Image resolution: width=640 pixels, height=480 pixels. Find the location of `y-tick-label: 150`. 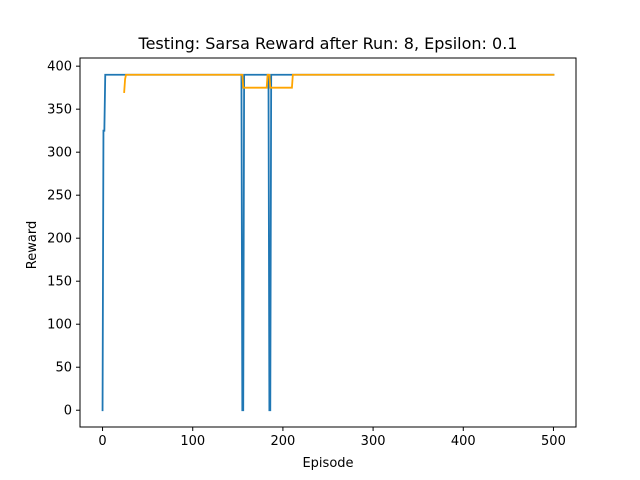

y-tick-label: 150 is located at coordinates (59, 282).